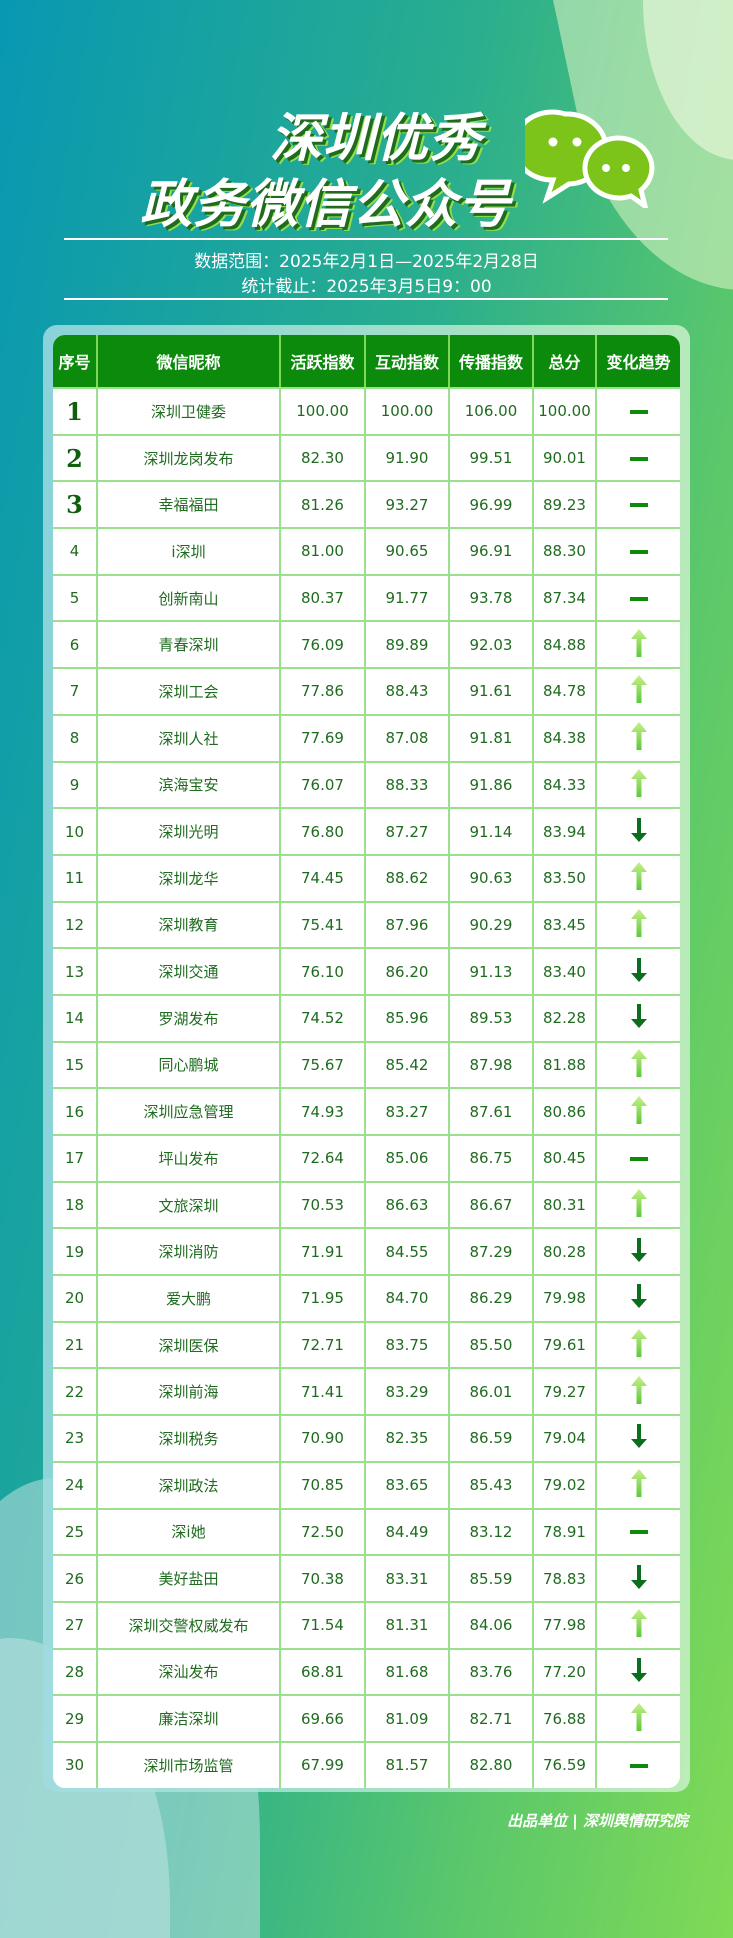 The width and height of the screenshot is (733, 1938). Describe the element at coordinates (323, 924) in the screenshot. I see `activity-cell: 75.41` at that location.